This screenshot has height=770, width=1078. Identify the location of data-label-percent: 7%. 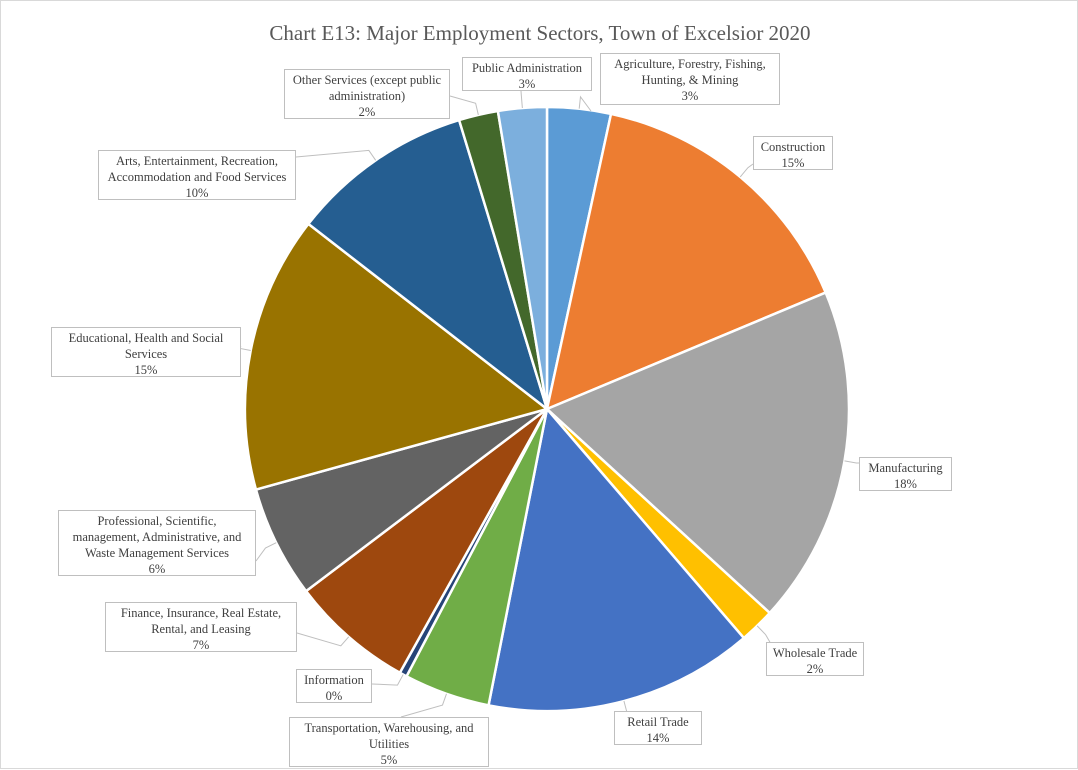
(201, 645).